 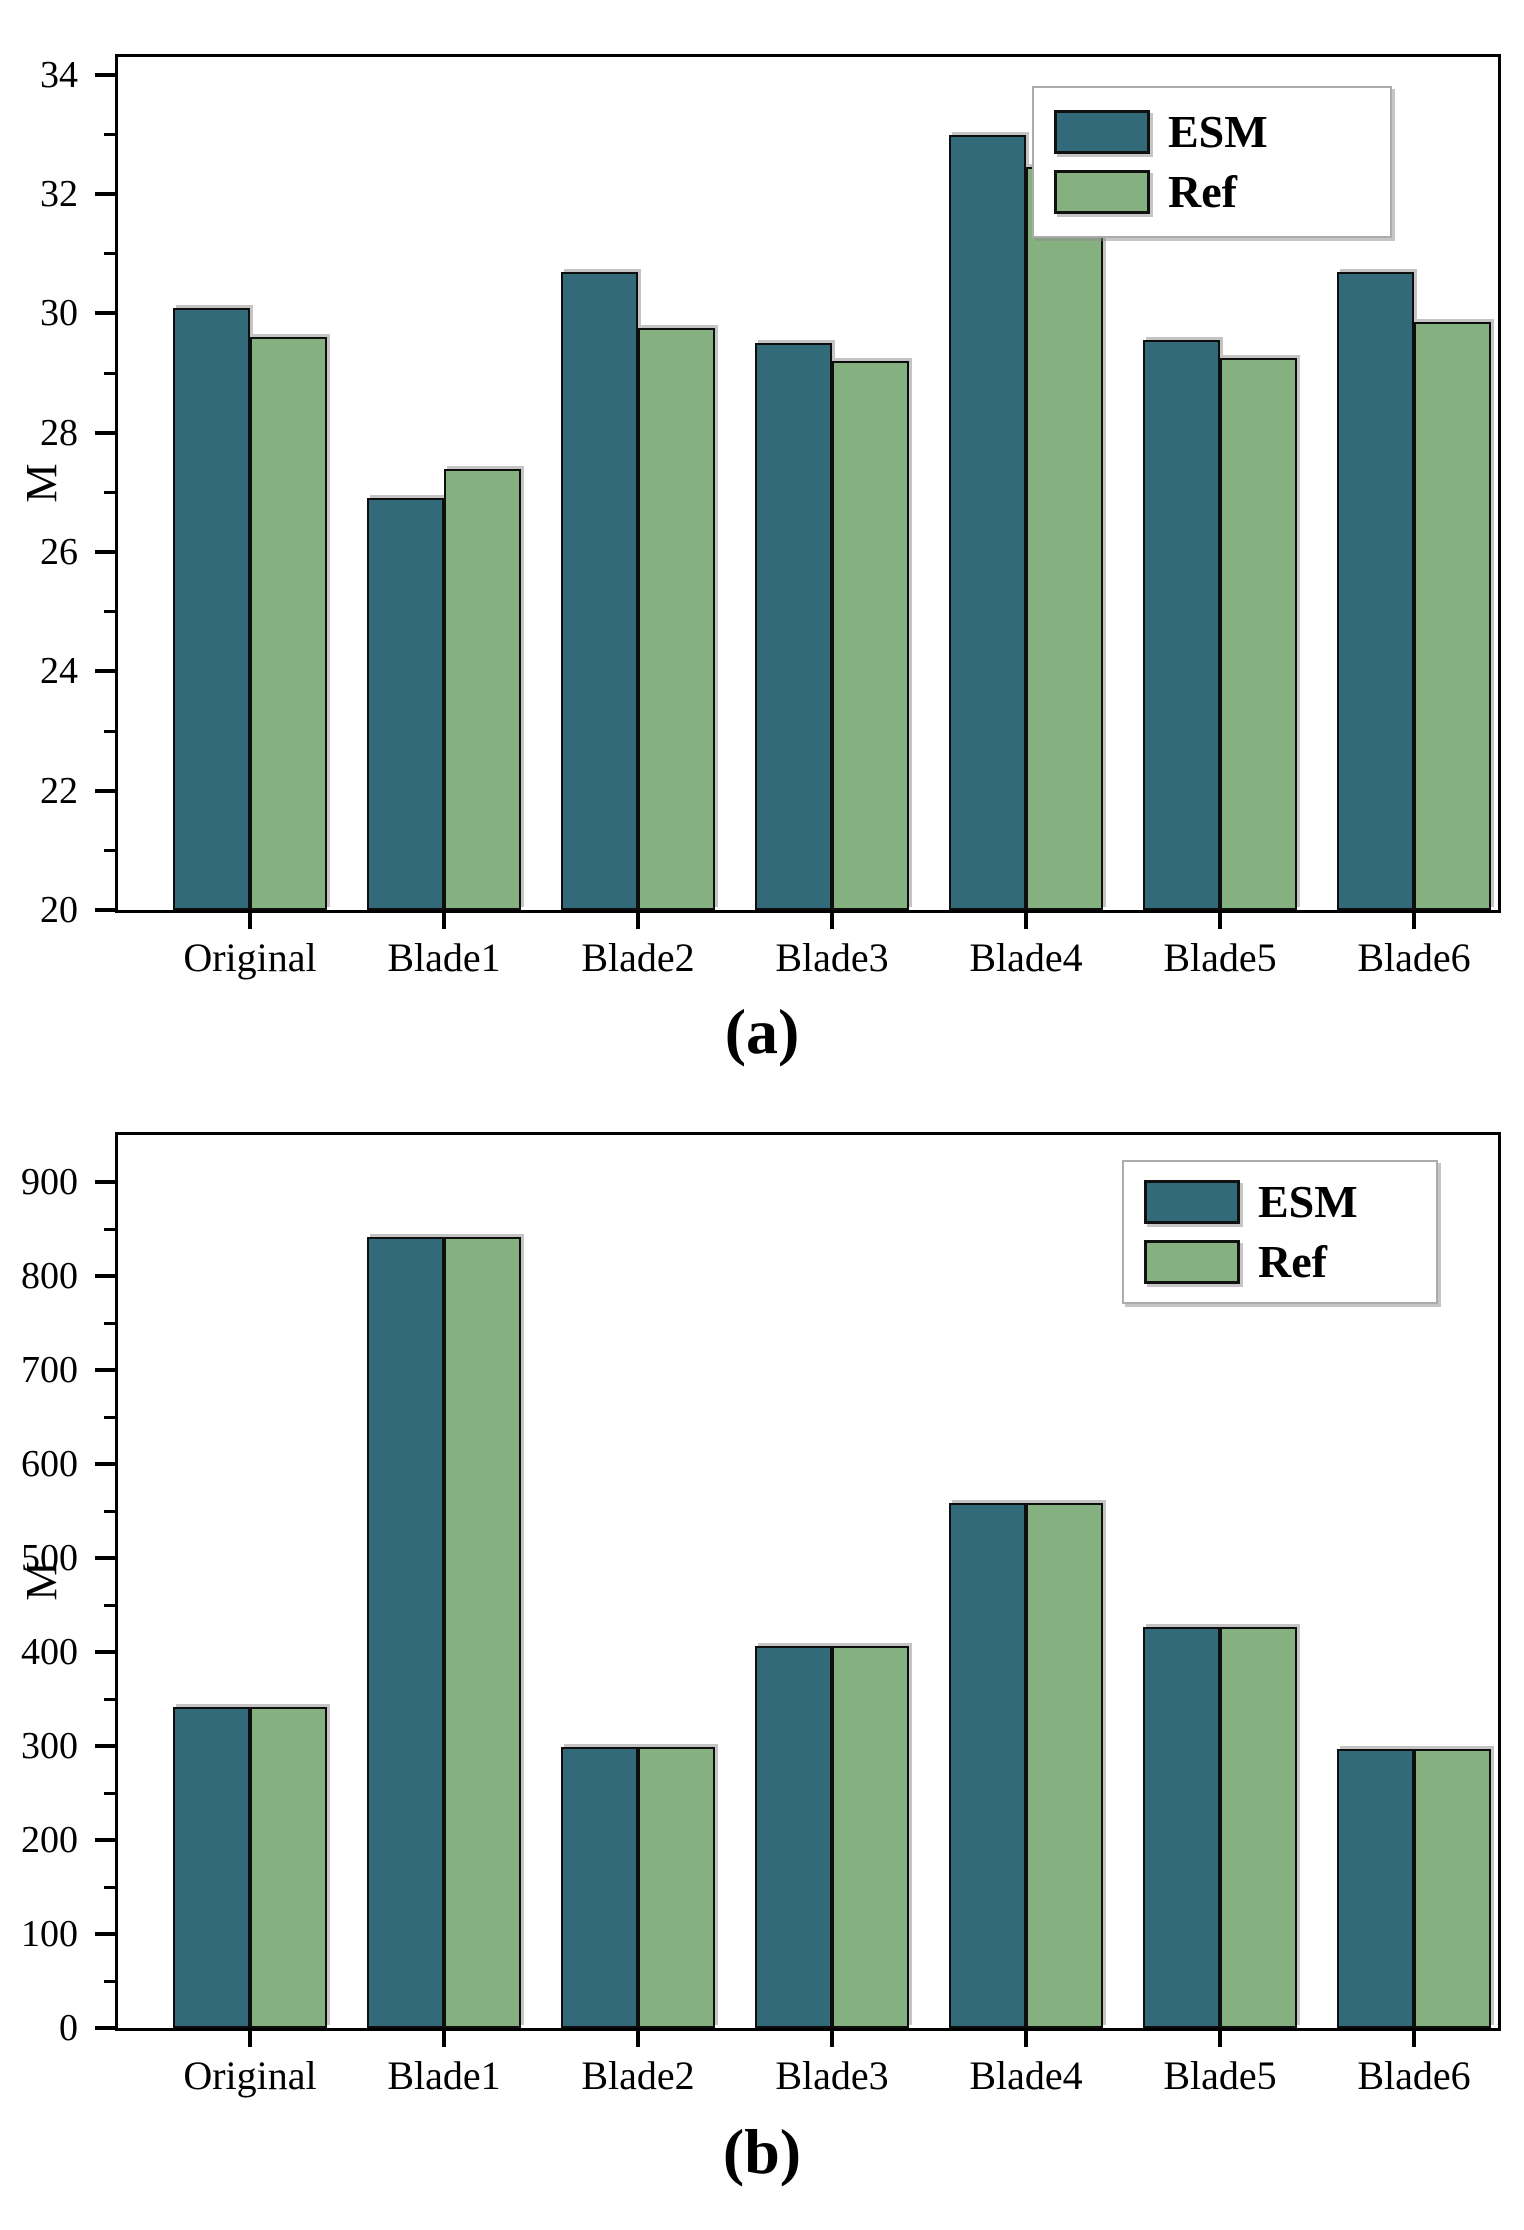 What do you see at coordinates (49, 1276) in the screenshot?
I see `y-tick-label: 800` at bounding box center [49, 1276].